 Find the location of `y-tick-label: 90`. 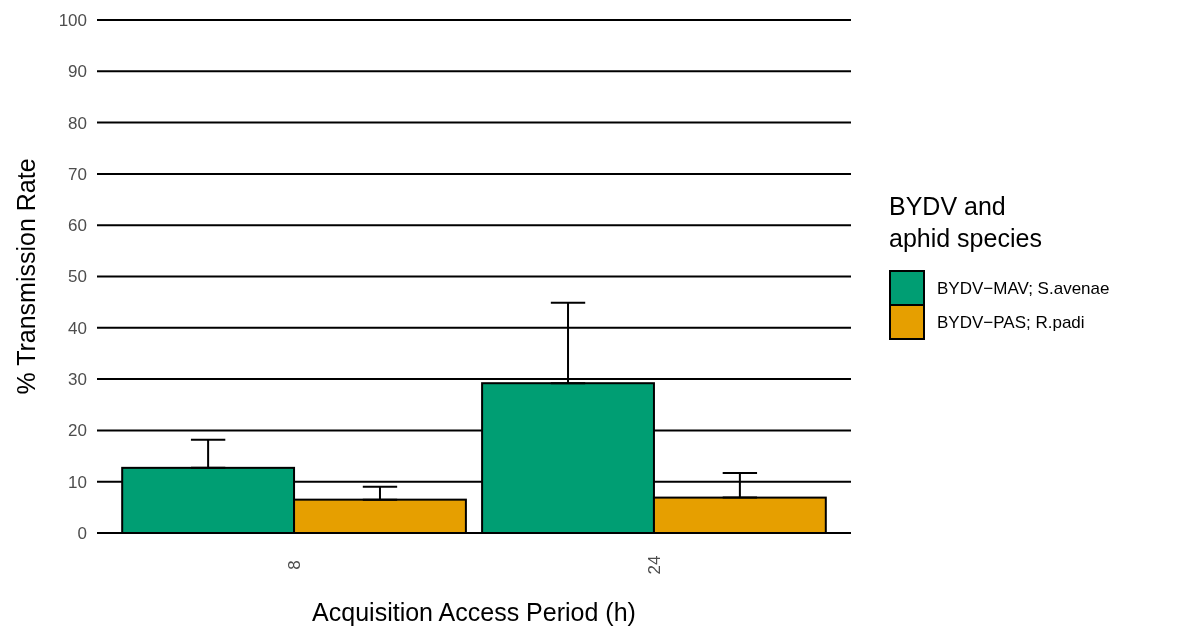

y-tick-label: 90 is located at coordinates (77, 72).